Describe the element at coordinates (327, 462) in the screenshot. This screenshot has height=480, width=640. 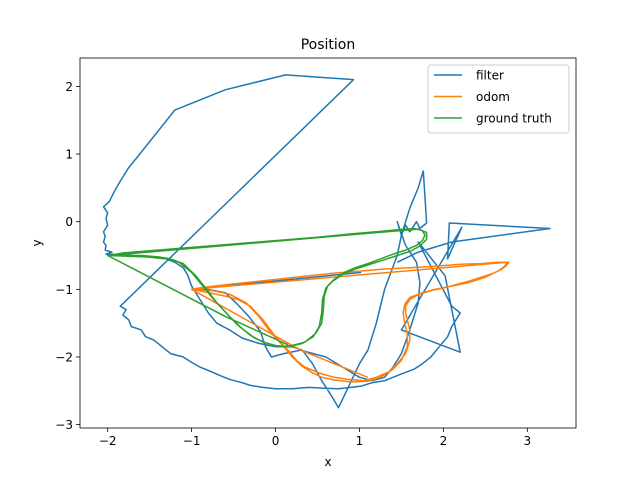
I see `x-axis-label: x` at that location.